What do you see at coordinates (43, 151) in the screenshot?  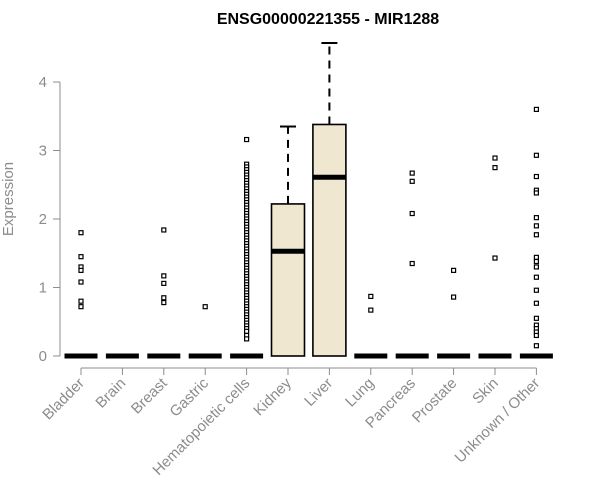 I see `y-tick-label: 3` at bounding box center [43, 151].